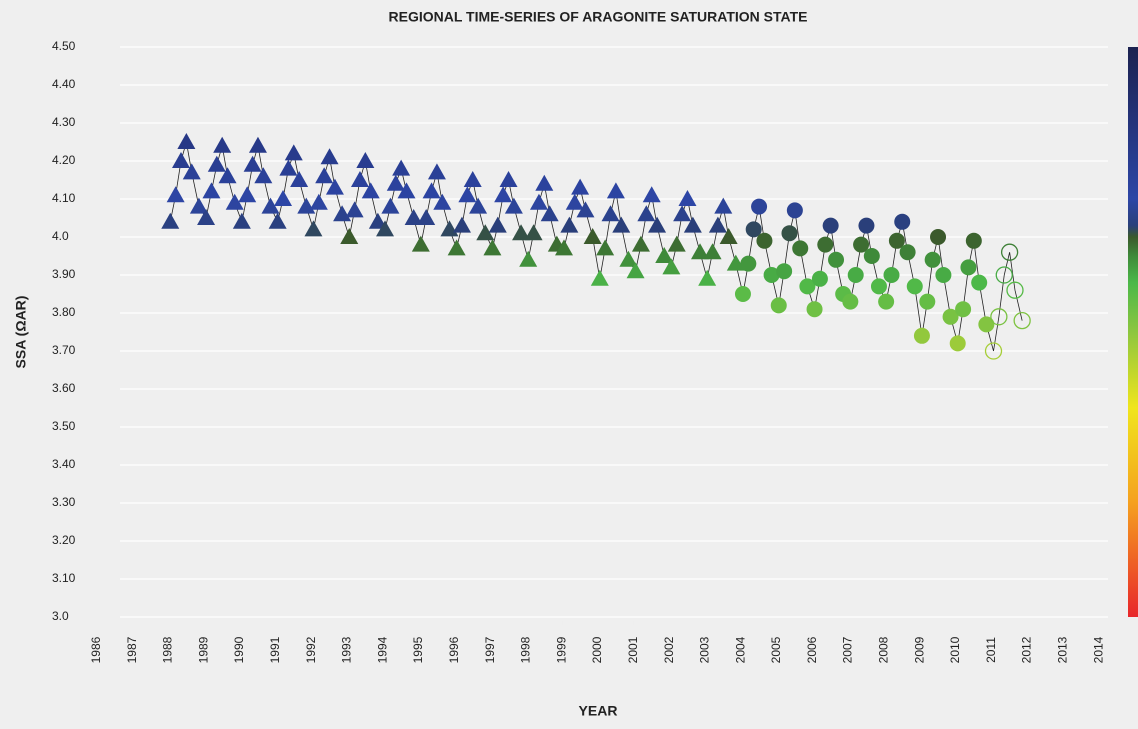 The width and height of the screenshot is (1138, 729). What do you see at coordinates (740, 649) in the screenshot?
I see `x-tick-label: 2004` at bounding box center [740, 649].